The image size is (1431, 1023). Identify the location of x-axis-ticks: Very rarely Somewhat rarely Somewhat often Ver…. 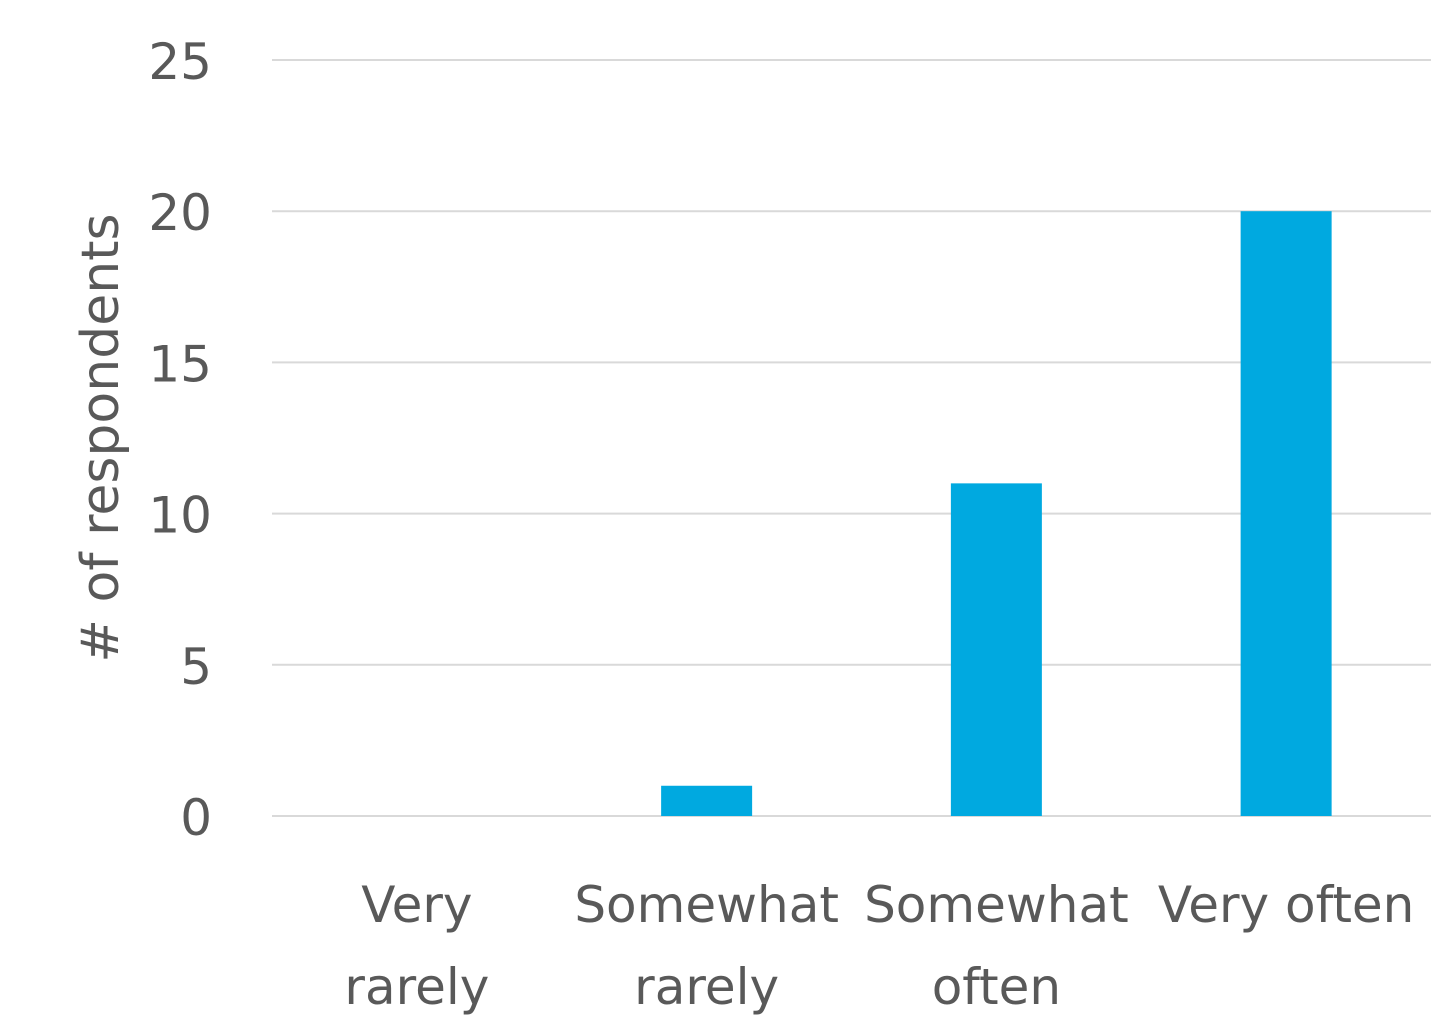
(879, 946).